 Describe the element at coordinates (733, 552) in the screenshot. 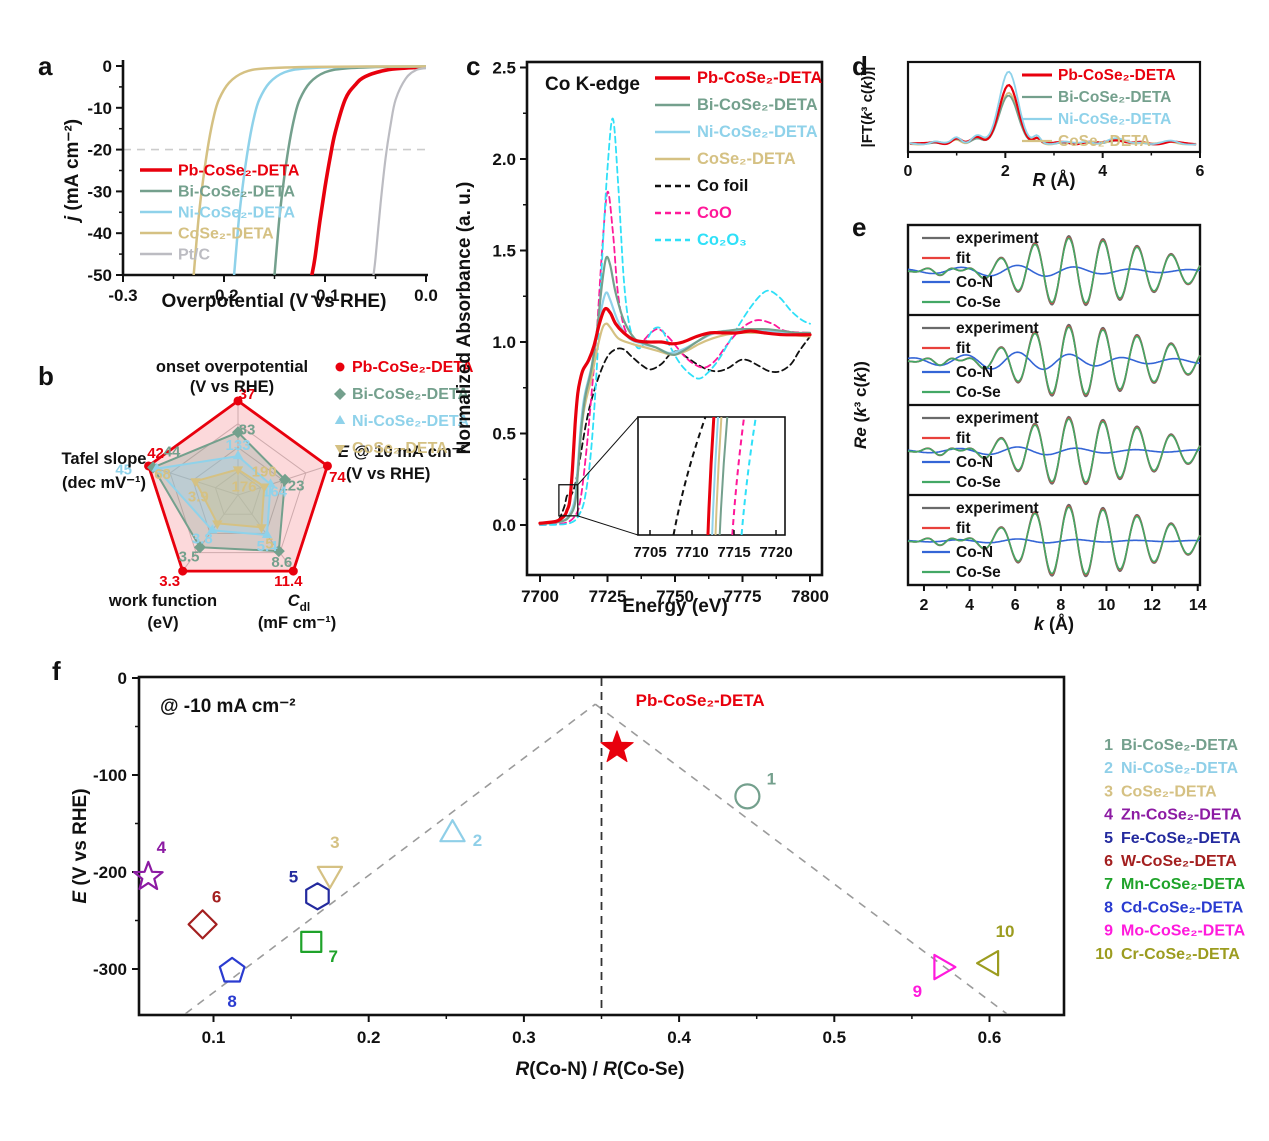

I see `c-inset-tick-label: 7715` at that location.